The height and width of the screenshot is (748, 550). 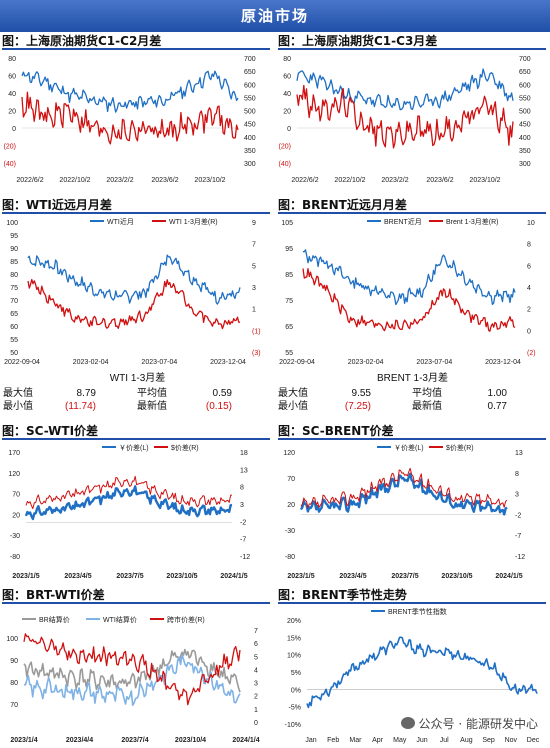 What do you see at coordinates (25, 576) in the screenshot?
I see `c5-x-tick: 2023/1/5` at bounding box center [25, 576].